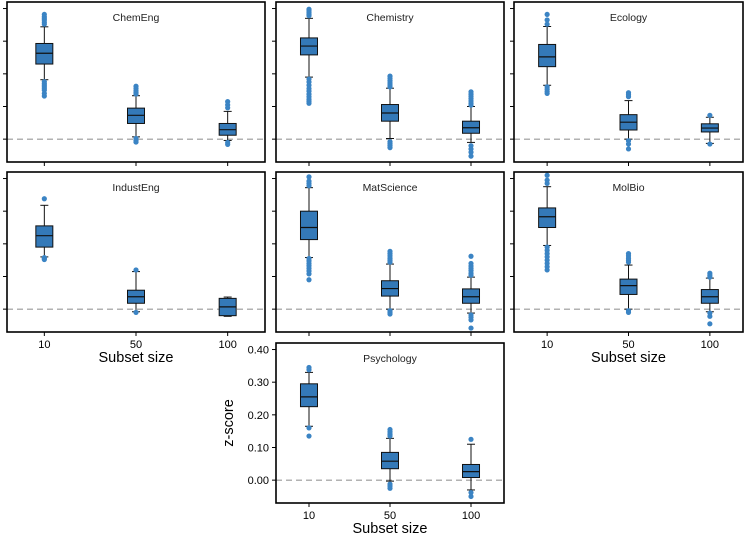 This screenshot has height=534, width=747. Describe the element at coordinates (258, 383) in the screenshot. I see `y-tick-label: 0.30` at that location.